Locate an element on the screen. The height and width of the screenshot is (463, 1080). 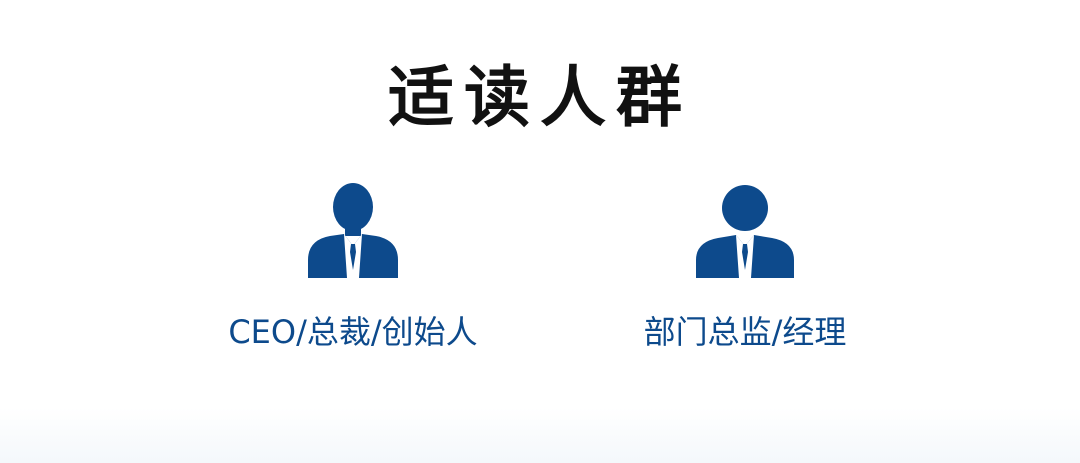
audience-item-manager: 部门总监/经理 is located at coordinates (745, 267).